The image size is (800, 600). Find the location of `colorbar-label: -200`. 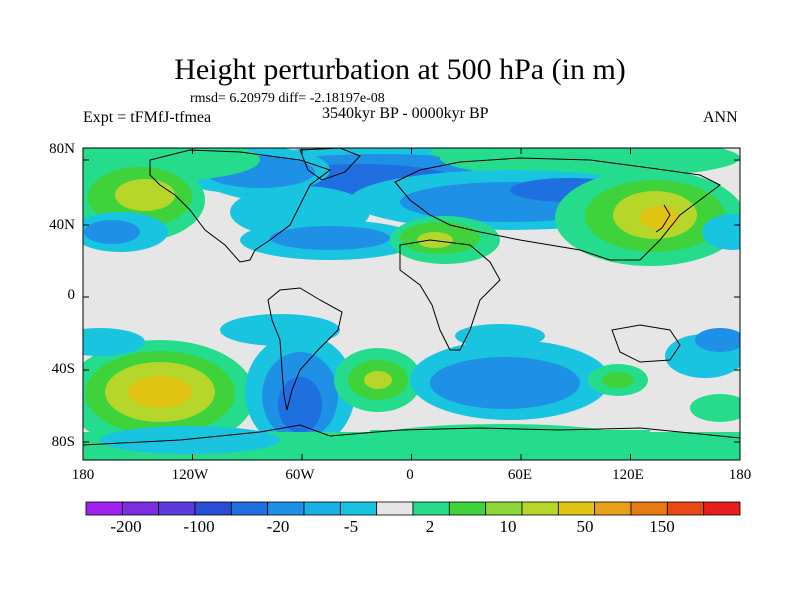

colorbar-label: -200 is located at coordinates (126, 526).